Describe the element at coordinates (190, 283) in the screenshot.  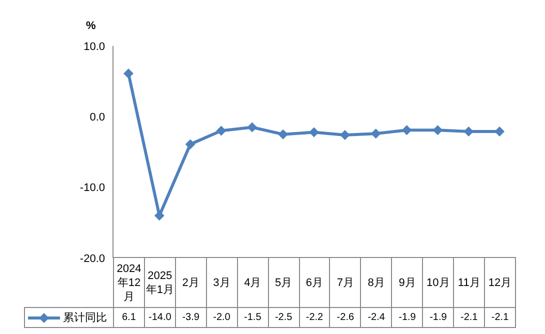
I see `x-tick-label: 2月` at that location.